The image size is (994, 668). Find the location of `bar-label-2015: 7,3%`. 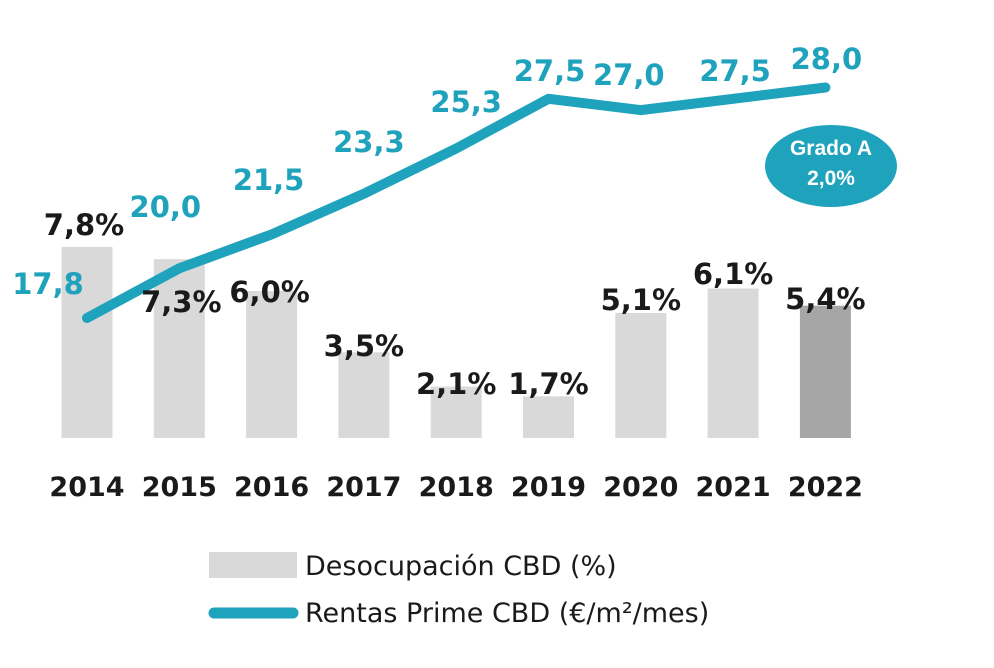

bar-label-2015: 7,3% is located at coordinates (181, 302).